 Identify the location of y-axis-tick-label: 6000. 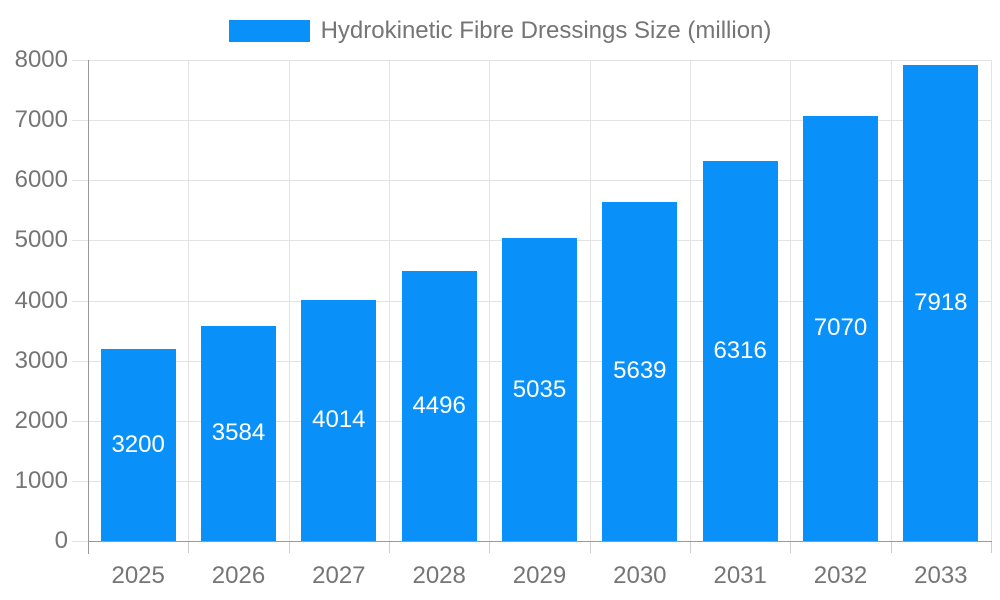
(41, 180).